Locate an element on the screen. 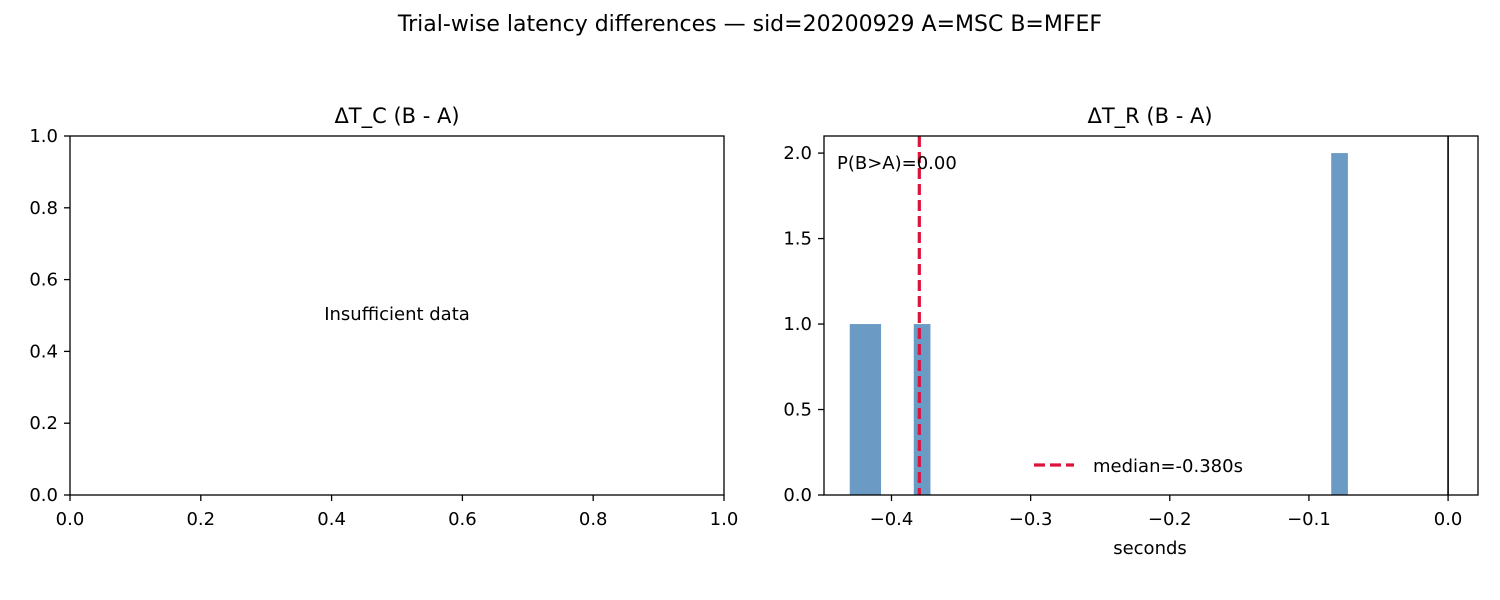 The height and width of the screenshot is (600, 1500). y-tick-label-right: 2.0 is located at coordinates (797, 153).